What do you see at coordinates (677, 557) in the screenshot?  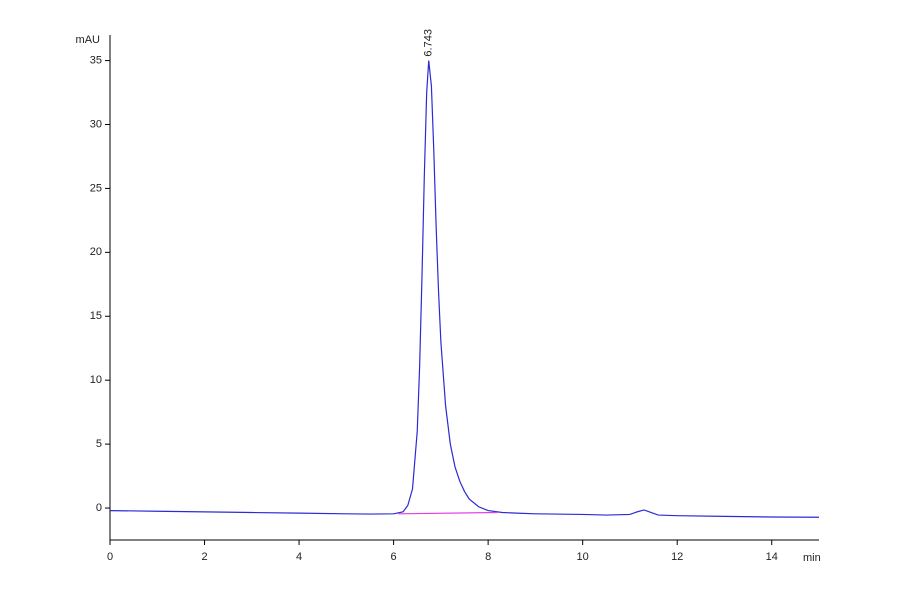 I see `x-tick-label: 12` at bounding box center [677, 557].